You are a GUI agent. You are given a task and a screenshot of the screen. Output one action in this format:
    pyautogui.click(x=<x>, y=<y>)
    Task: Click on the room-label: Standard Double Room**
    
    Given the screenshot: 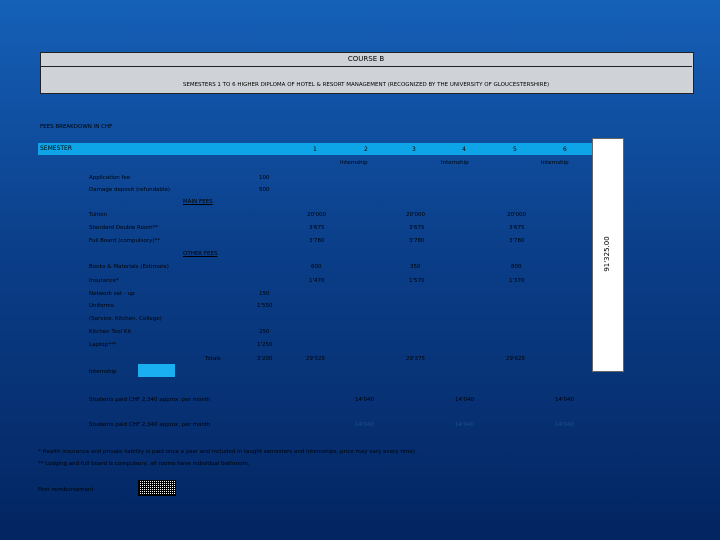 What is the action you would take?
    pyautogui.click(x=124, y=228)
    